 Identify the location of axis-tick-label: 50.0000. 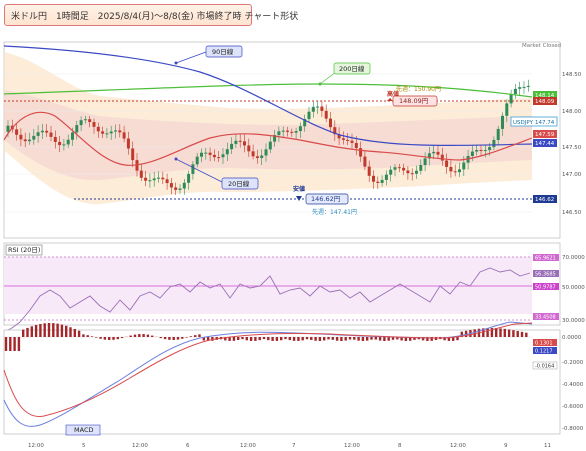
(573, 288).